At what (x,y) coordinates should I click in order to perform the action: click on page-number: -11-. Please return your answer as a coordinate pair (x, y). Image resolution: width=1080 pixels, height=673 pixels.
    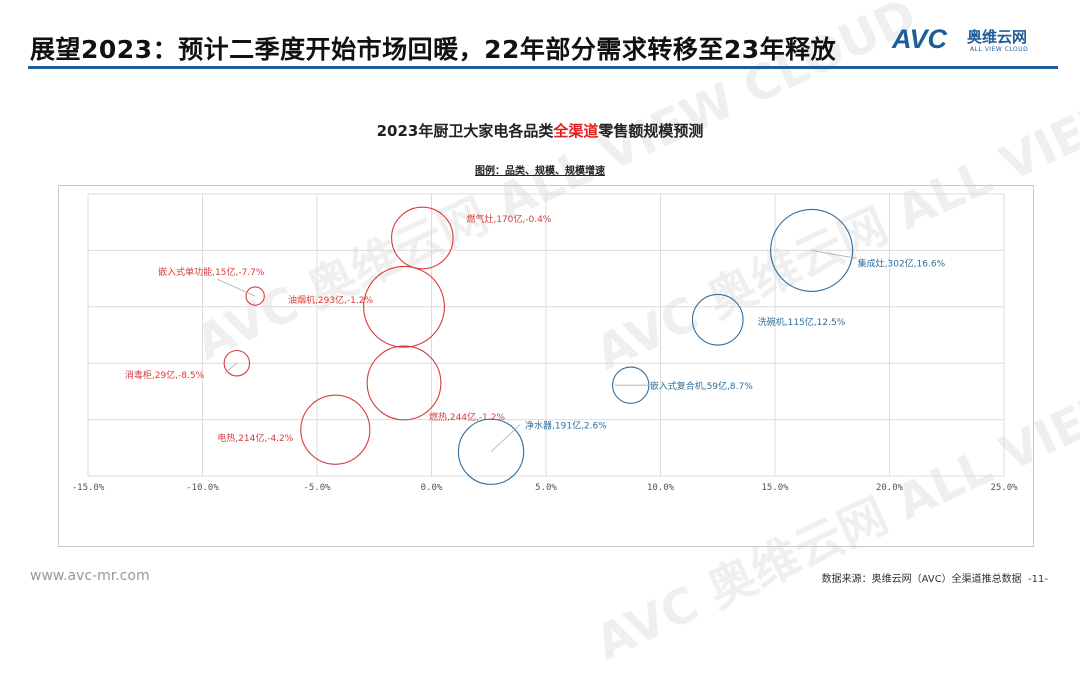
    Looking at the image, I should click on (1038, 579).